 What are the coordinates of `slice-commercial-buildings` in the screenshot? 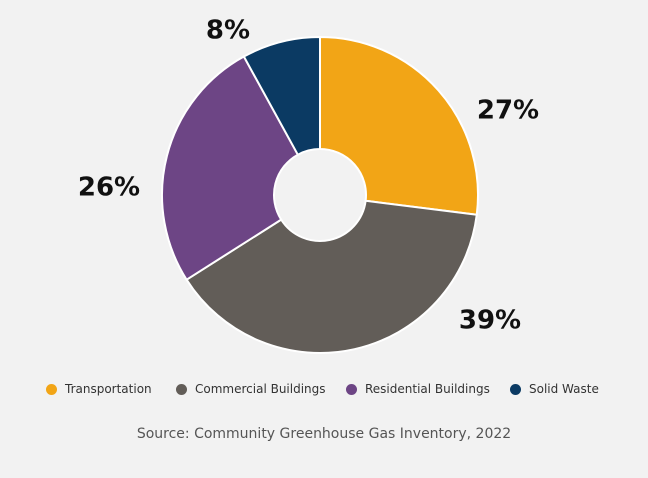 It's located at (331, 276).